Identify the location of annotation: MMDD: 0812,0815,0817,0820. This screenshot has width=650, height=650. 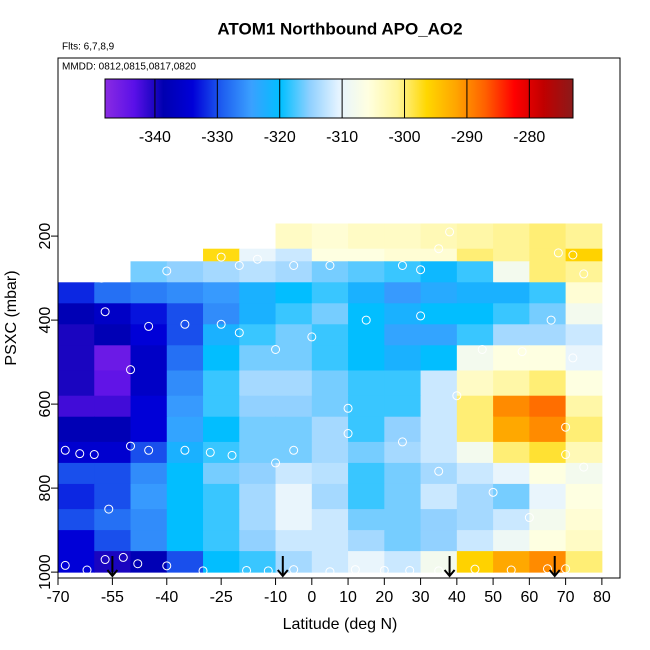
(129, 67).